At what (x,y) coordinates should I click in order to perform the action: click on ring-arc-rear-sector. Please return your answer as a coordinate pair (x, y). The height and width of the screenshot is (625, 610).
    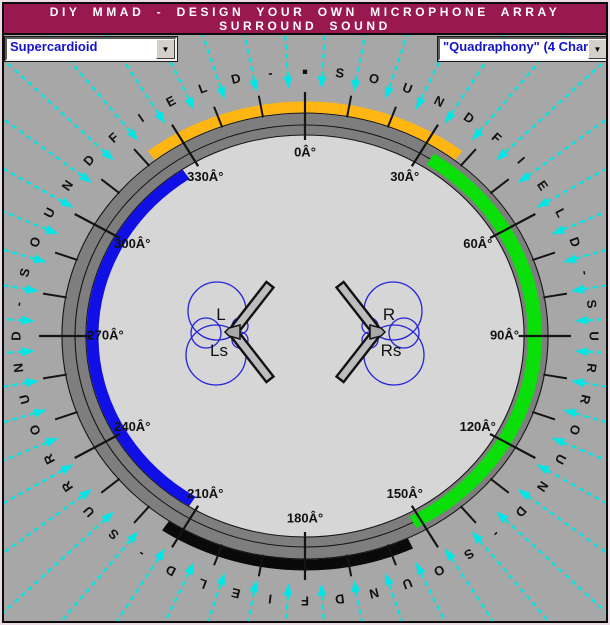
    Looking at the image, I should click on (288, 546).